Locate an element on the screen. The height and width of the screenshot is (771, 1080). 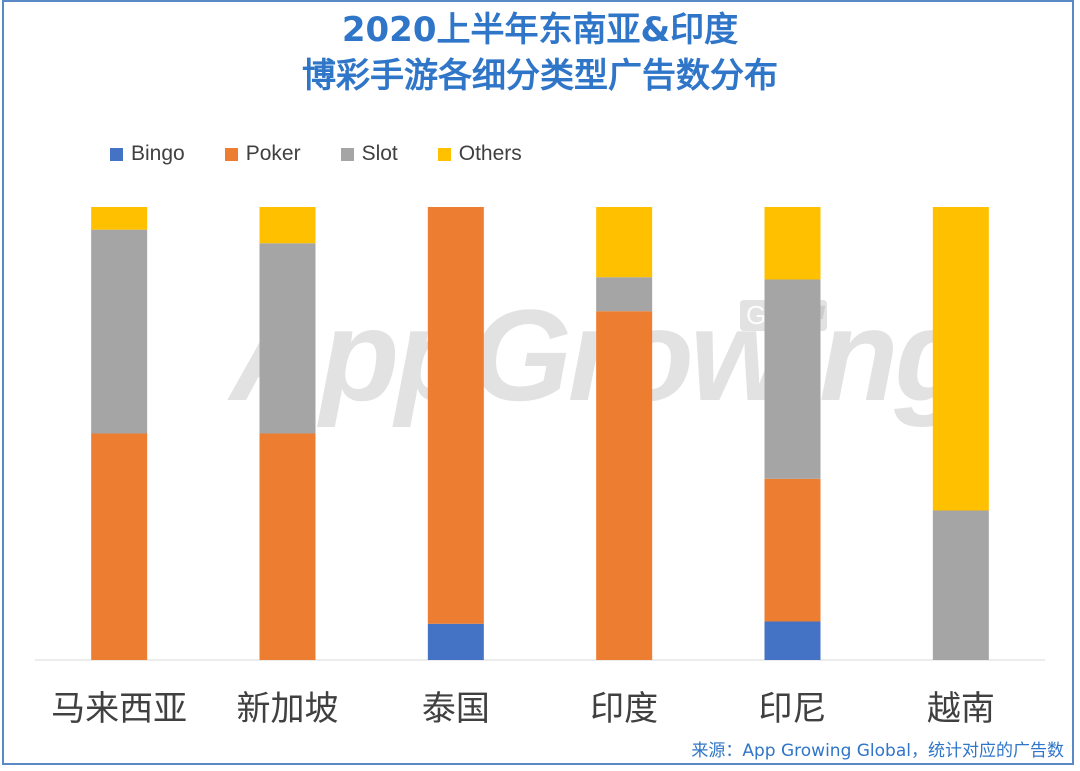
chart-legend: Bingo Poker Slot Others is located at coordinates (336, 154).